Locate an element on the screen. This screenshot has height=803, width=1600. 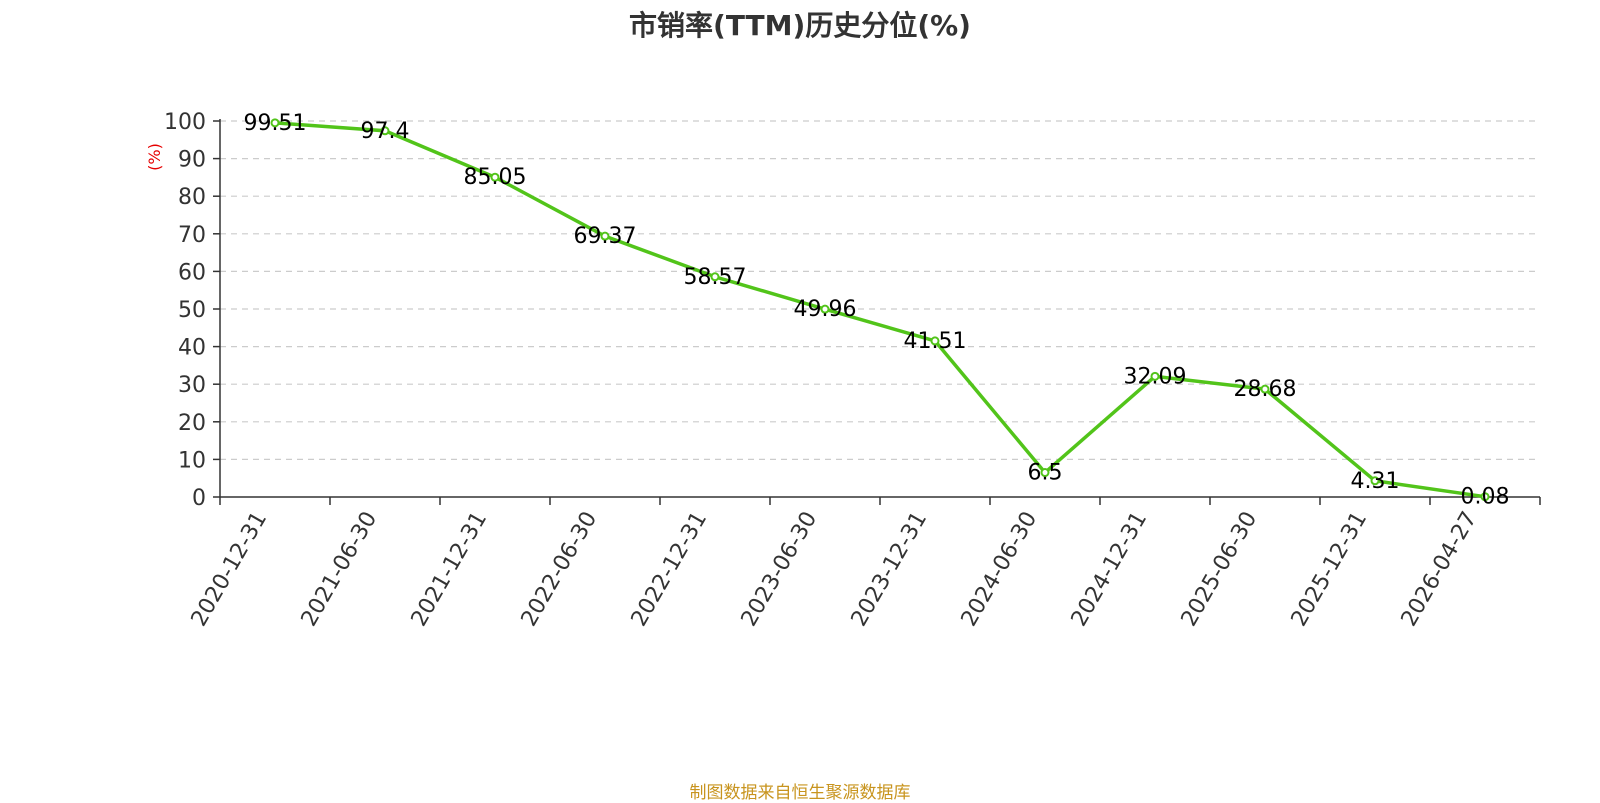
y-tick-label: 80 is located at coordinates (192, 197).